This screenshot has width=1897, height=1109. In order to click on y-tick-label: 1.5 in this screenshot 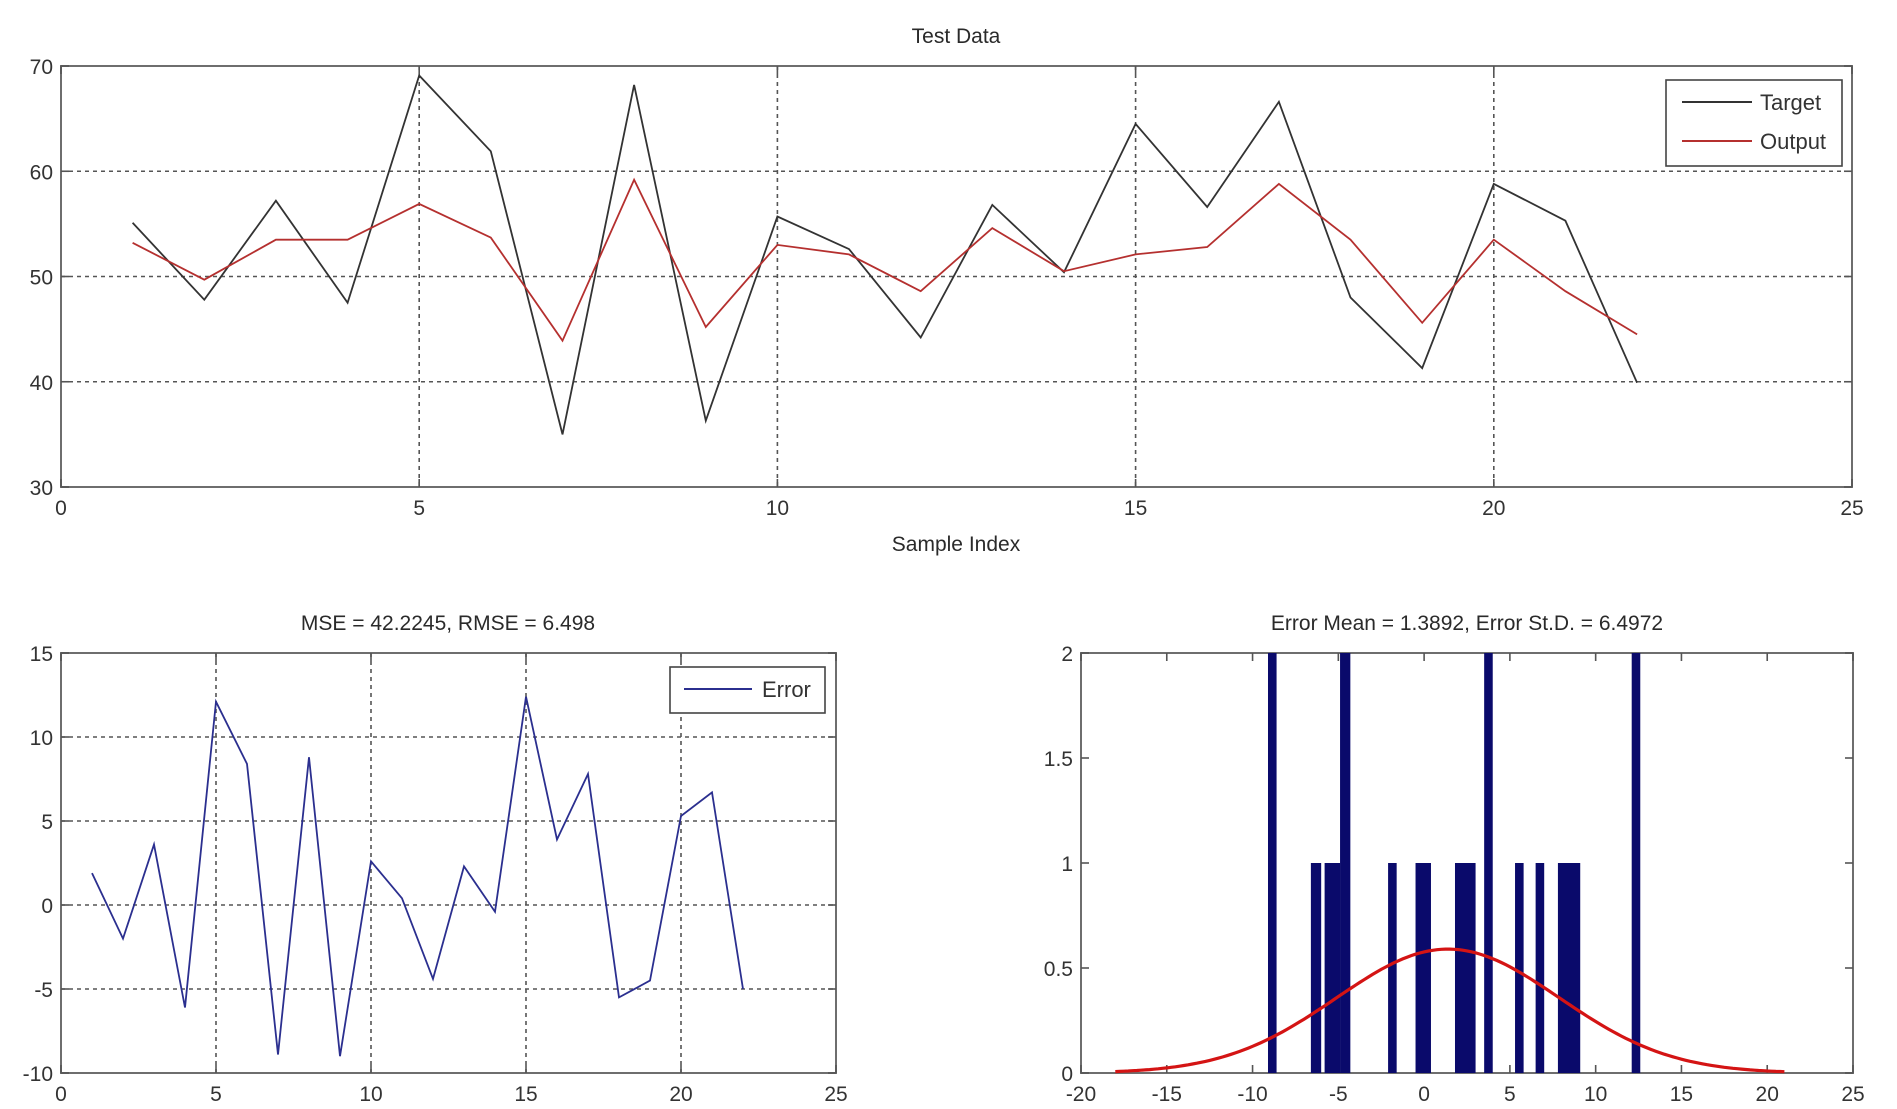, I will do `click(1058, 759)`.